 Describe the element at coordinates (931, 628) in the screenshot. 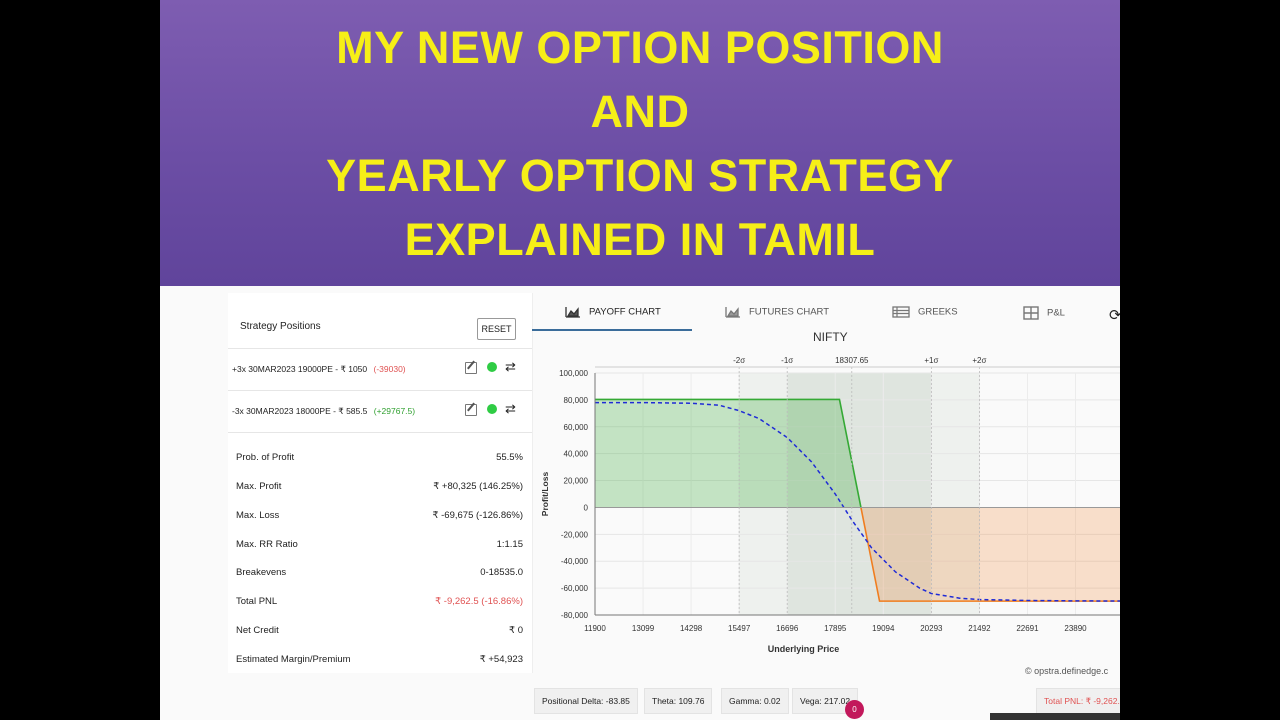

I see `x-tick-label: 20293` at that location.